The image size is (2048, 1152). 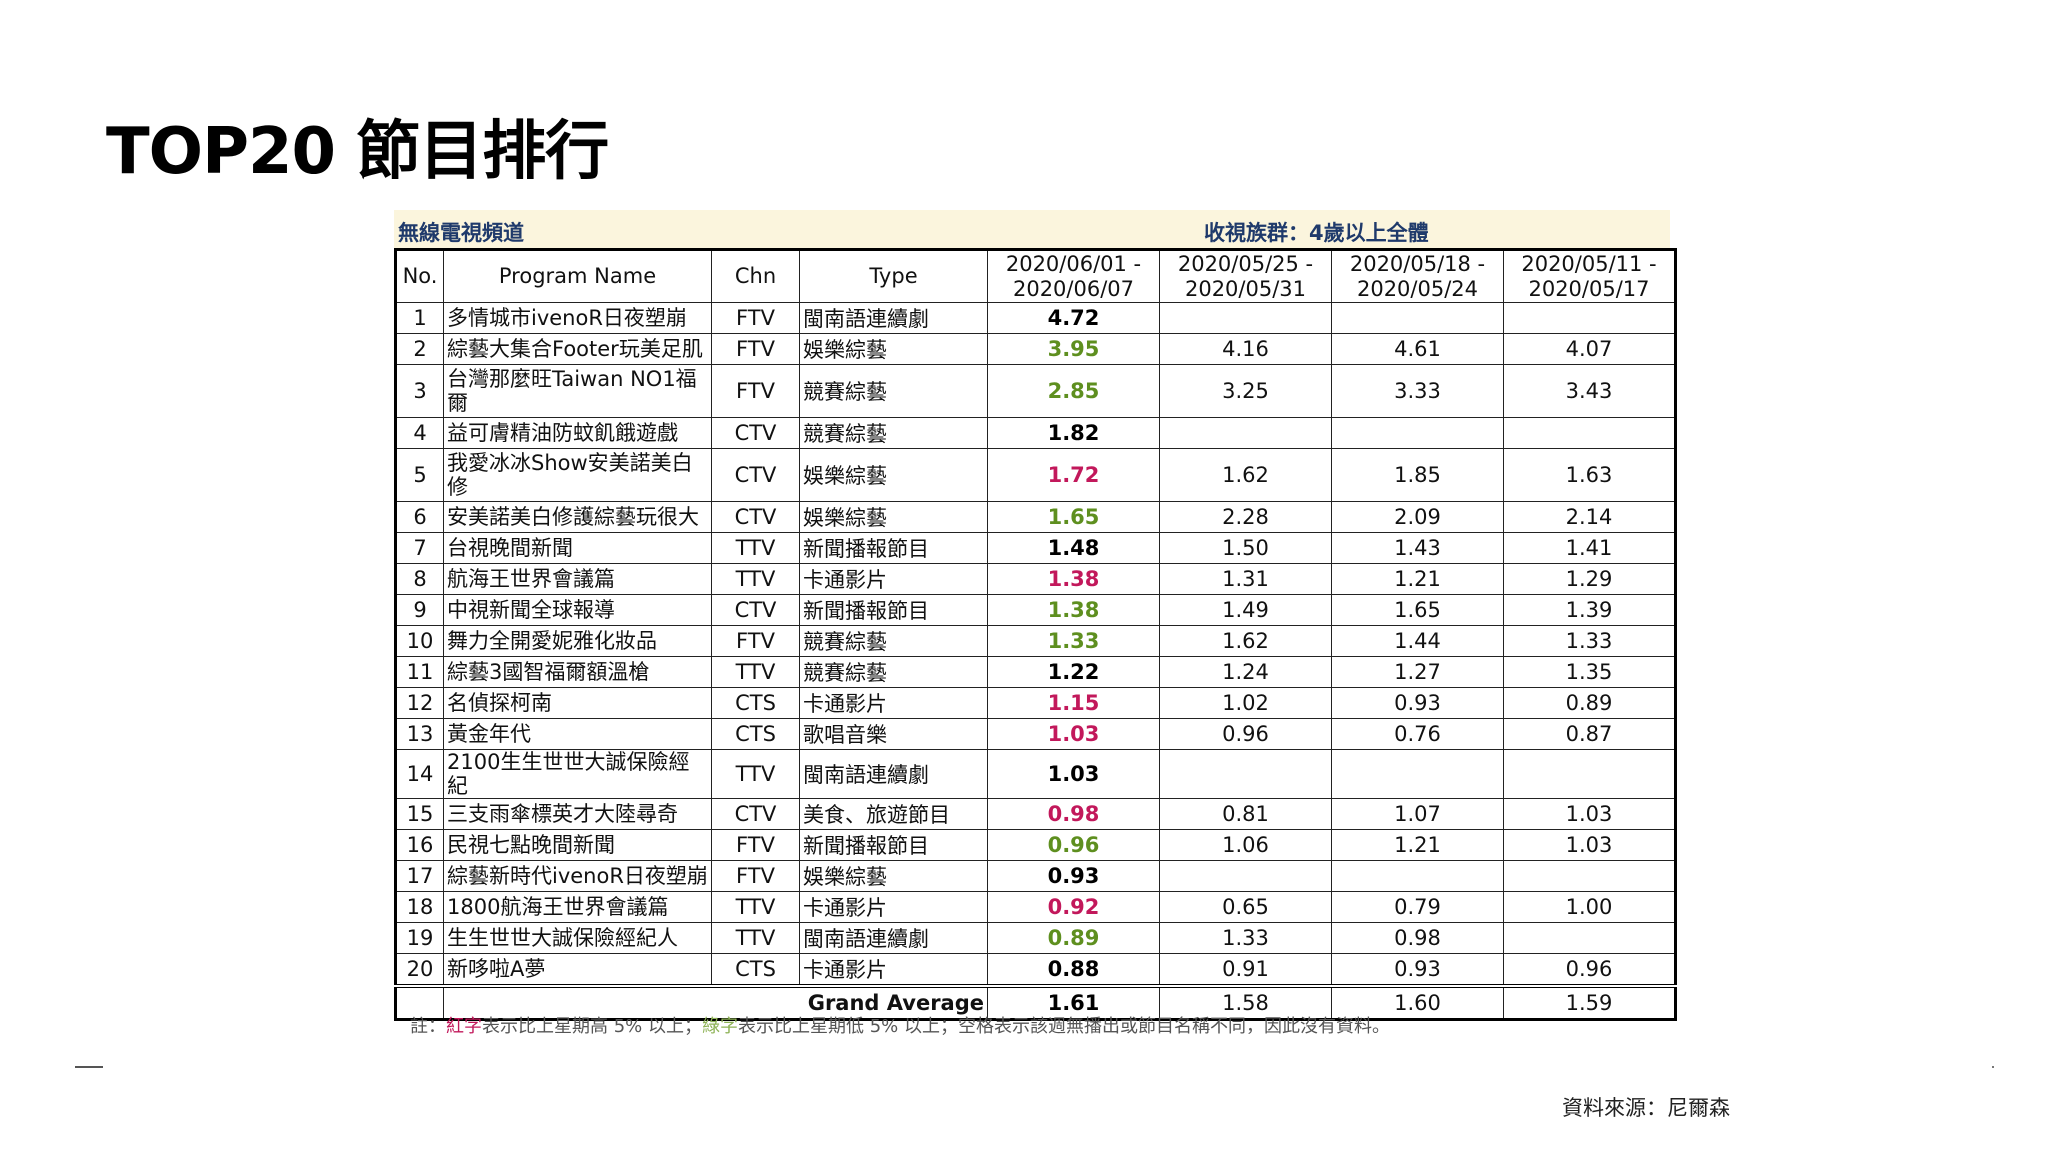 I want to click on week3-rating-cell: 1.07, so click(x=1417, y=814).